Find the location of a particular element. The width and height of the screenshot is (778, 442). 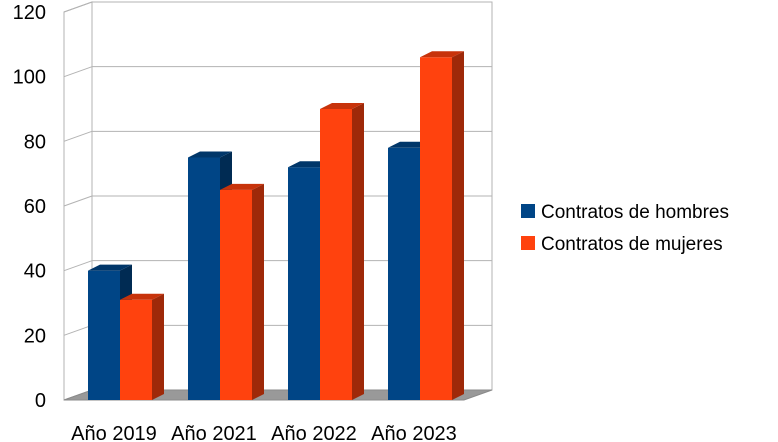

legend-label: Contratos de hombres is located at coordinates (635, 212).